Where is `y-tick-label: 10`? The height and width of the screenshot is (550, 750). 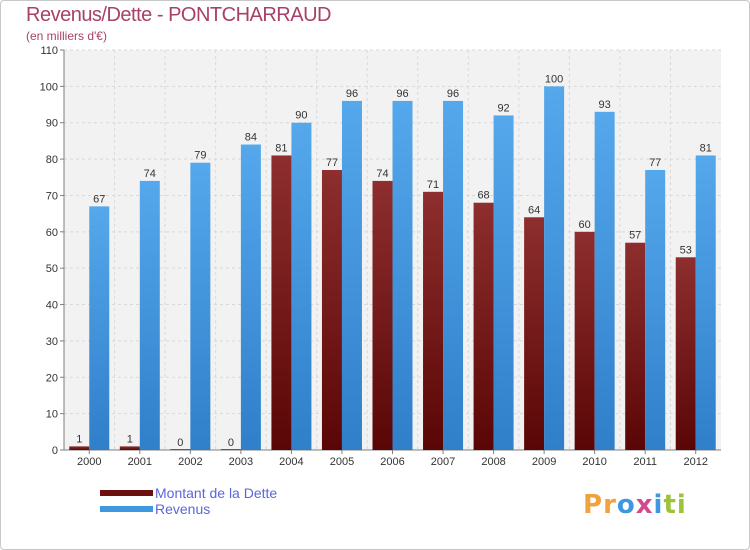
y-tick-label: 10 is located at coordinates (52, 415).